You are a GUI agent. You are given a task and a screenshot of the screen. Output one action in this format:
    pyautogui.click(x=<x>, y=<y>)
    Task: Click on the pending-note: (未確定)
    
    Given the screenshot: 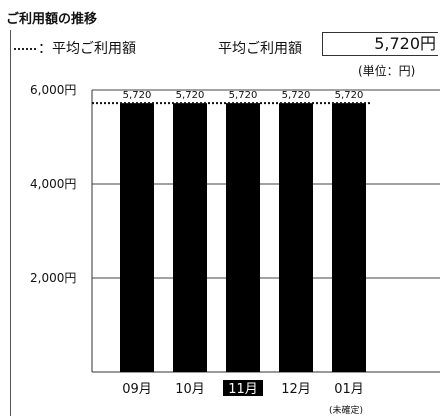 What is the action you would take?
    pyautogui.click(x=346, y=411)
    